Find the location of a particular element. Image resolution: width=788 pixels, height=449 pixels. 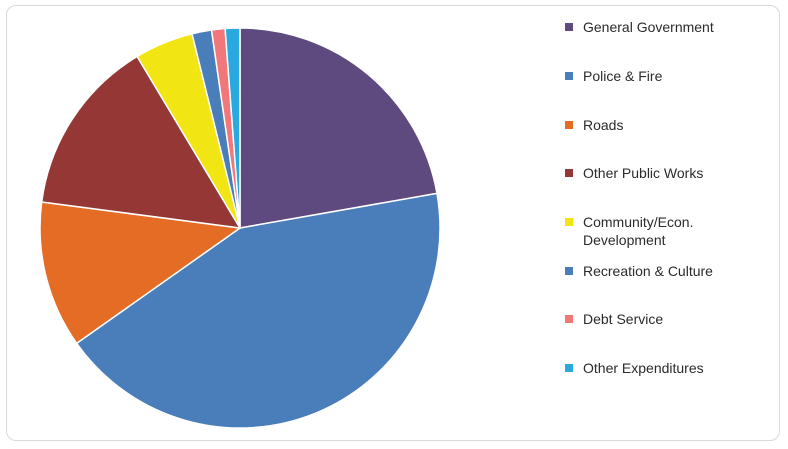

legend-swatch-other-public-works is located at coordinates (569, 173).